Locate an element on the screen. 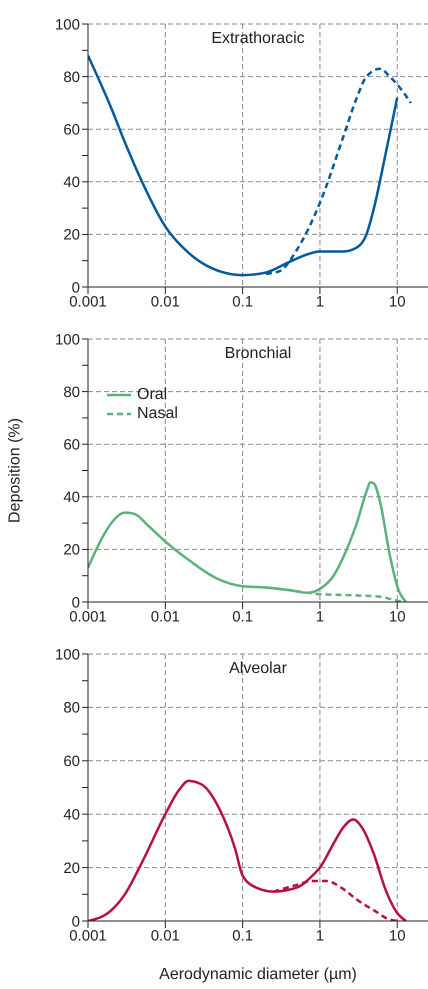  legend-label: Oral is located at coordinates (152, 394).